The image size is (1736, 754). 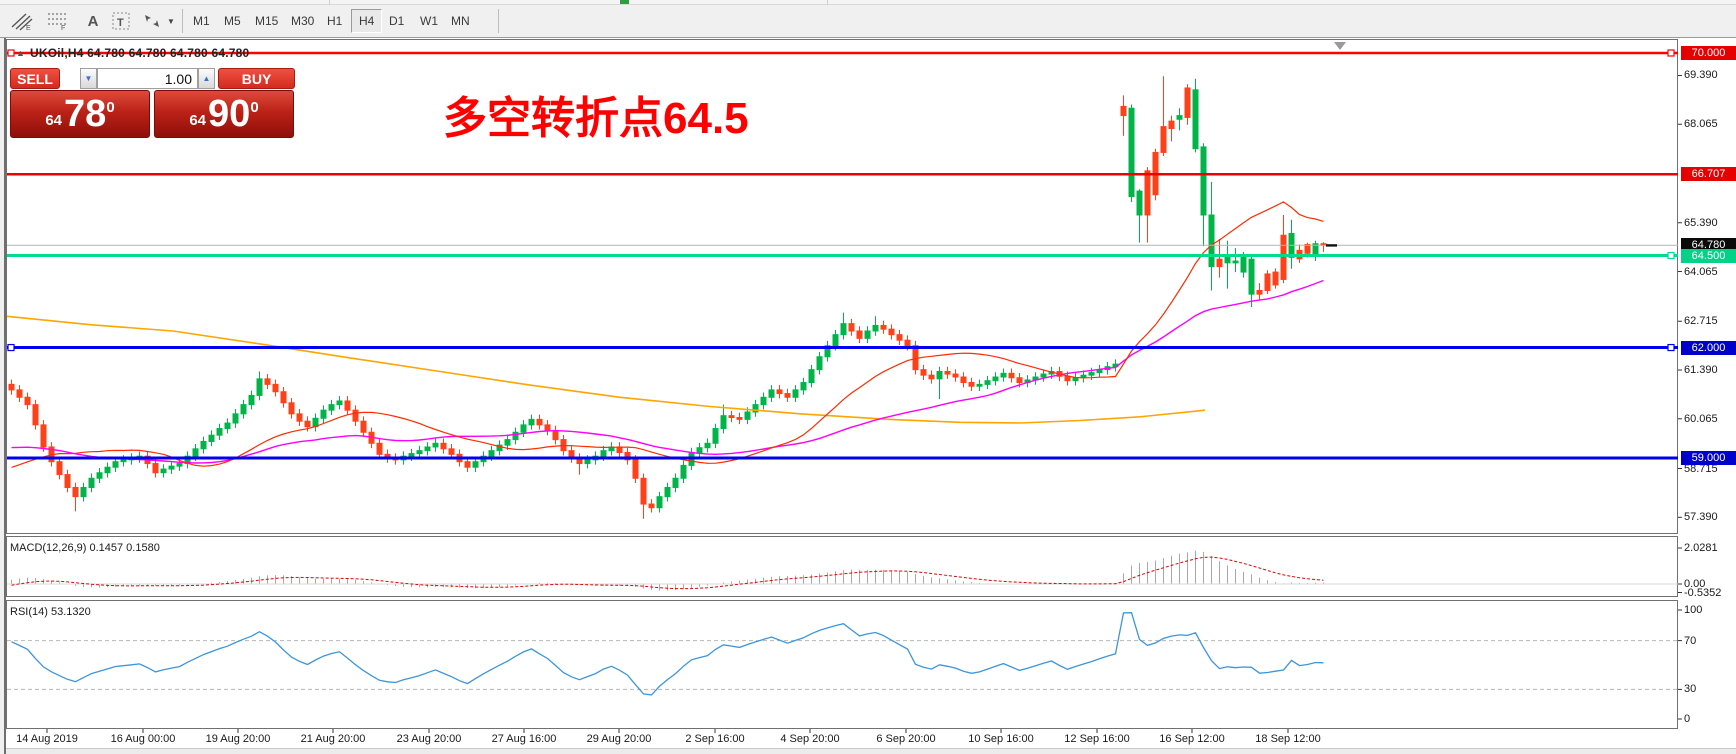 What do you see at coordinates (906, 739) in the screenshot?
I see `date-tick: 6 Sep 20:00` at bounding box center [906, 739].